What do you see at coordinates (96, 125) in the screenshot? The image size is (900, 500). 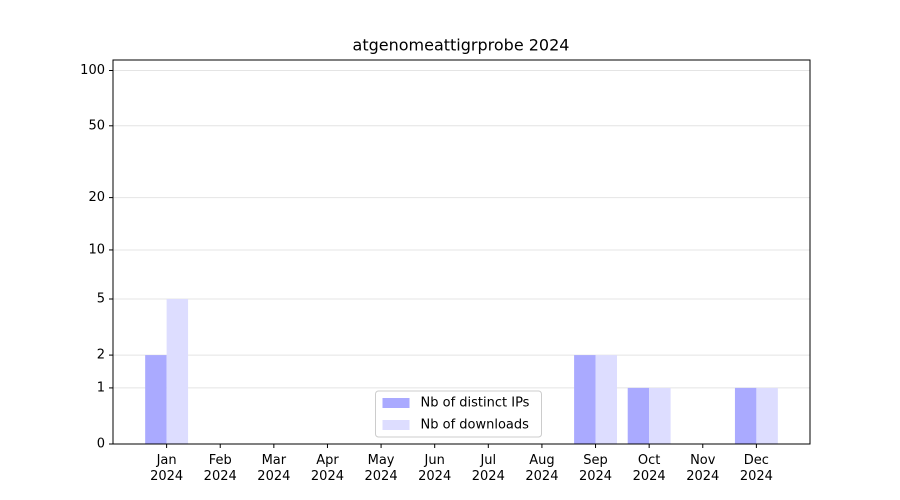 I see `y-tick-label: 50` at bounding box center [96, 125].